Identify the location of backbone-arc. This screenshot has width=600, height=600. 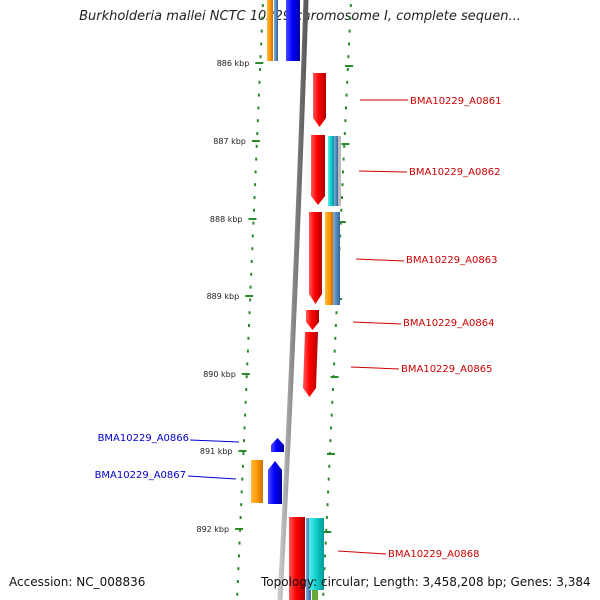
(293, 300).